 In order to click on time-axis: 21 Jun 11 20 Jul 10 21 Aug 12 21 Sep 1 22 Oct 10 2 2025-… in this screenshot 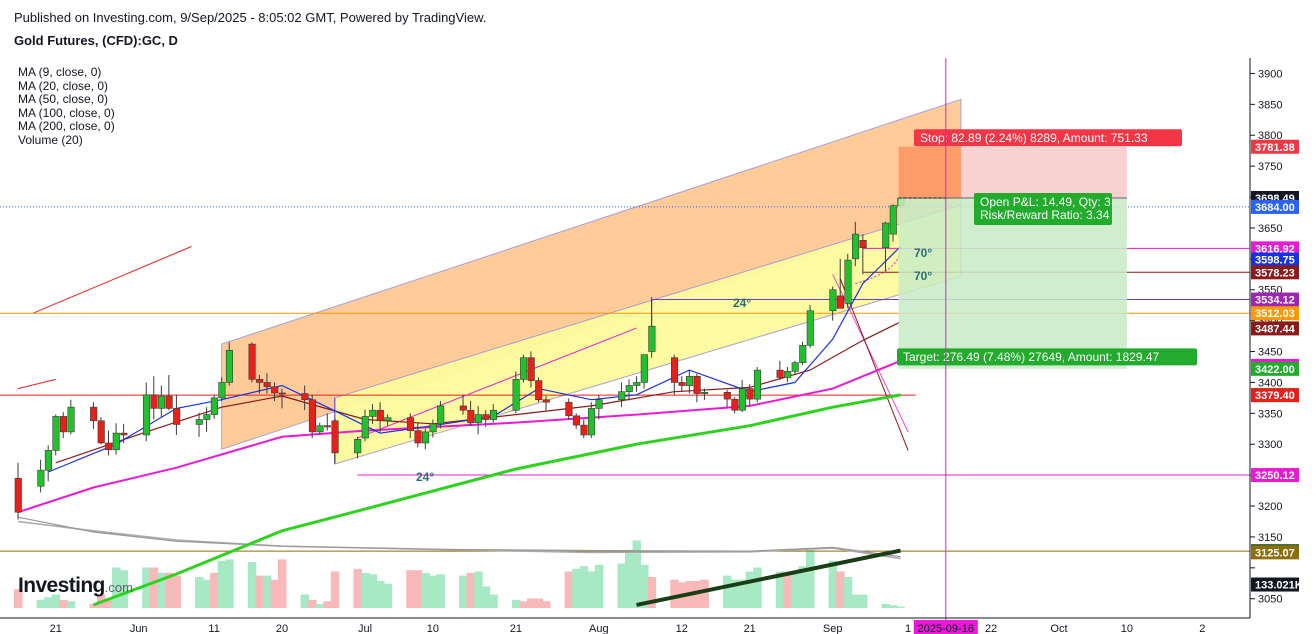, I will do `click(625, 625)`.